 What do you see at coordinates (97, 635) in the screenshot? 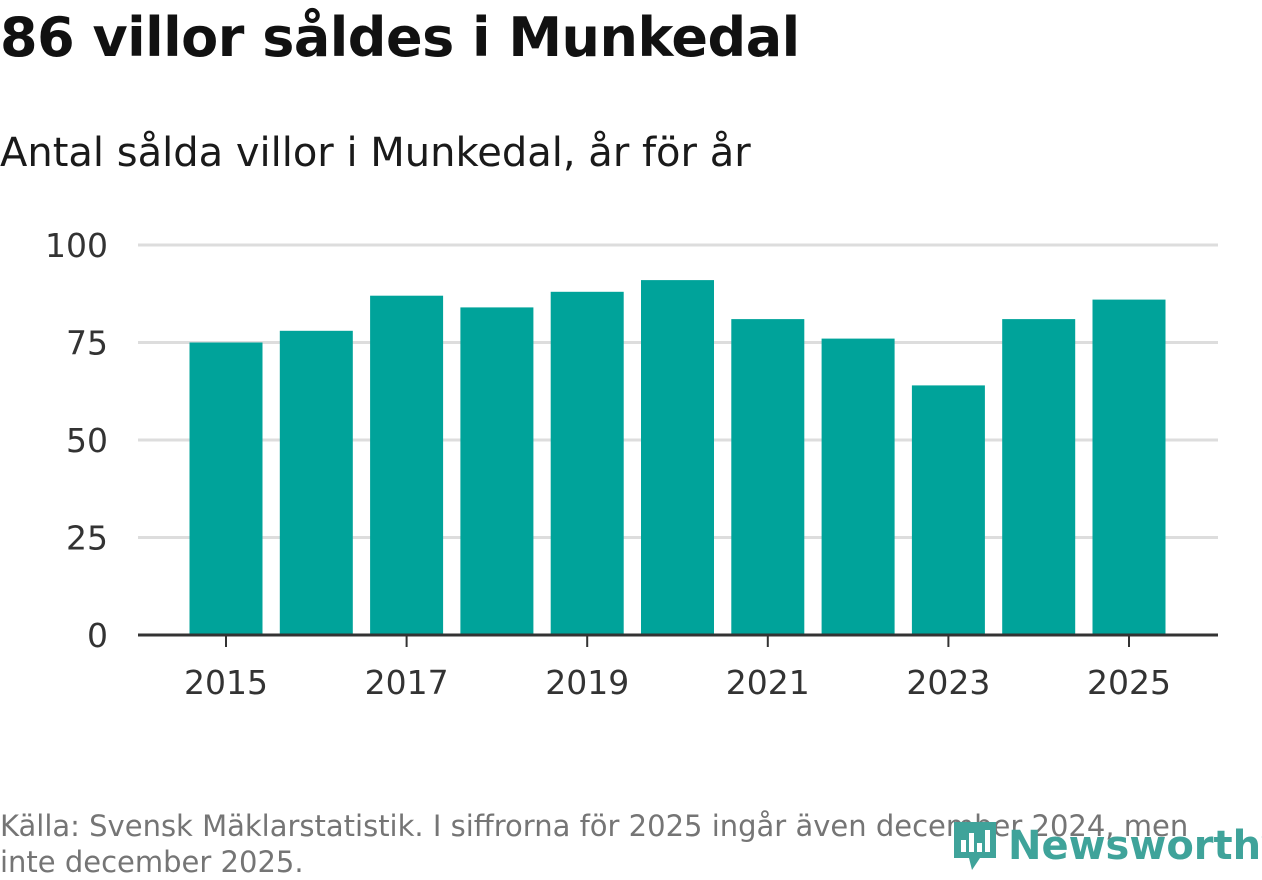
I see `y-tick-label-0: 0` at bounding box center [97, 635].